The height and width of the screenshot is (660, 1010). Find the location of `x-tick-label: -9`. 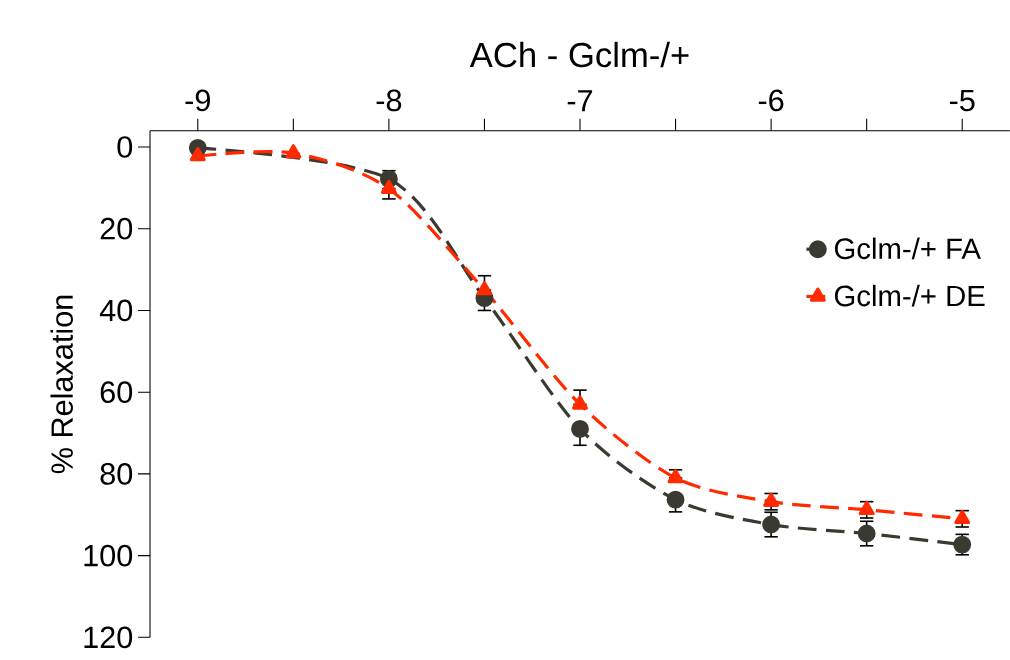

x-tick-label: -9 is located at coordinates (197, 100).